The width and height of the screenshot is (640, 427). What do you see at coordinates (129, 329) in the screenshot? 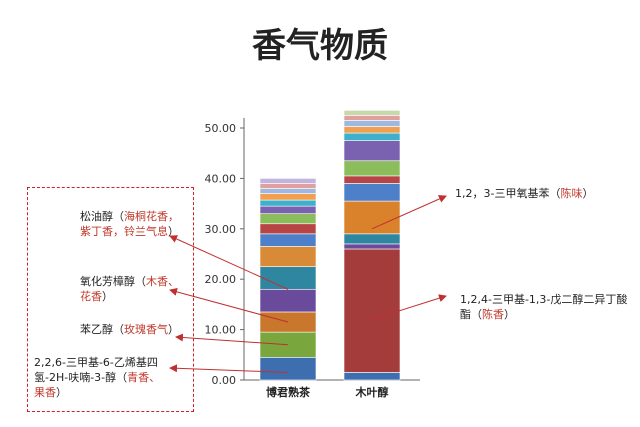
I see `annotation-phenylethanol: 苯乙醇（玫瑰香气）` at bounding box center [129, 329].